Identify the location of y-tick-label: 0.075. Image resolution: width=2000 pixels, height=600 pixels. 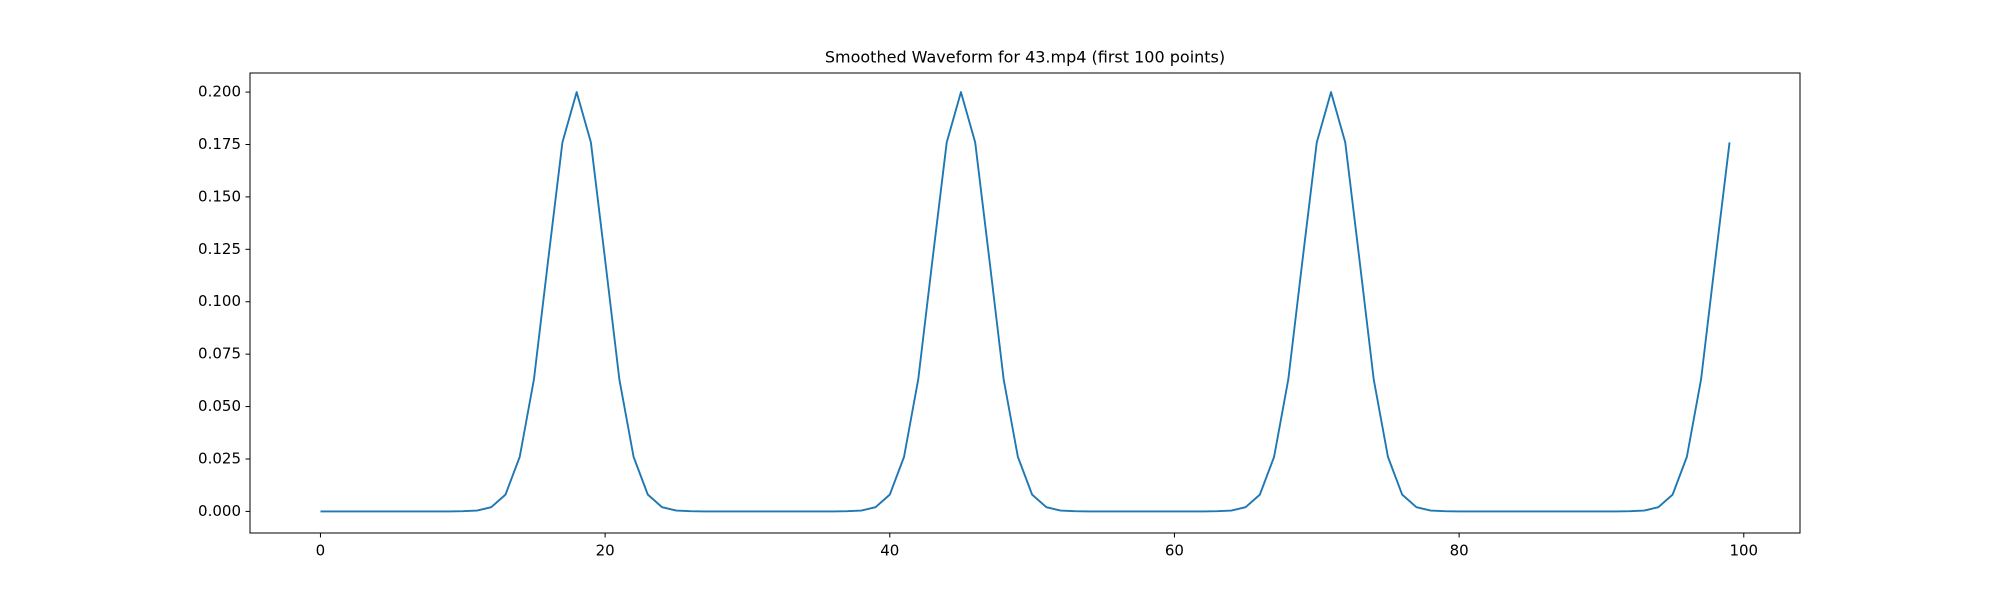
(219, 354).